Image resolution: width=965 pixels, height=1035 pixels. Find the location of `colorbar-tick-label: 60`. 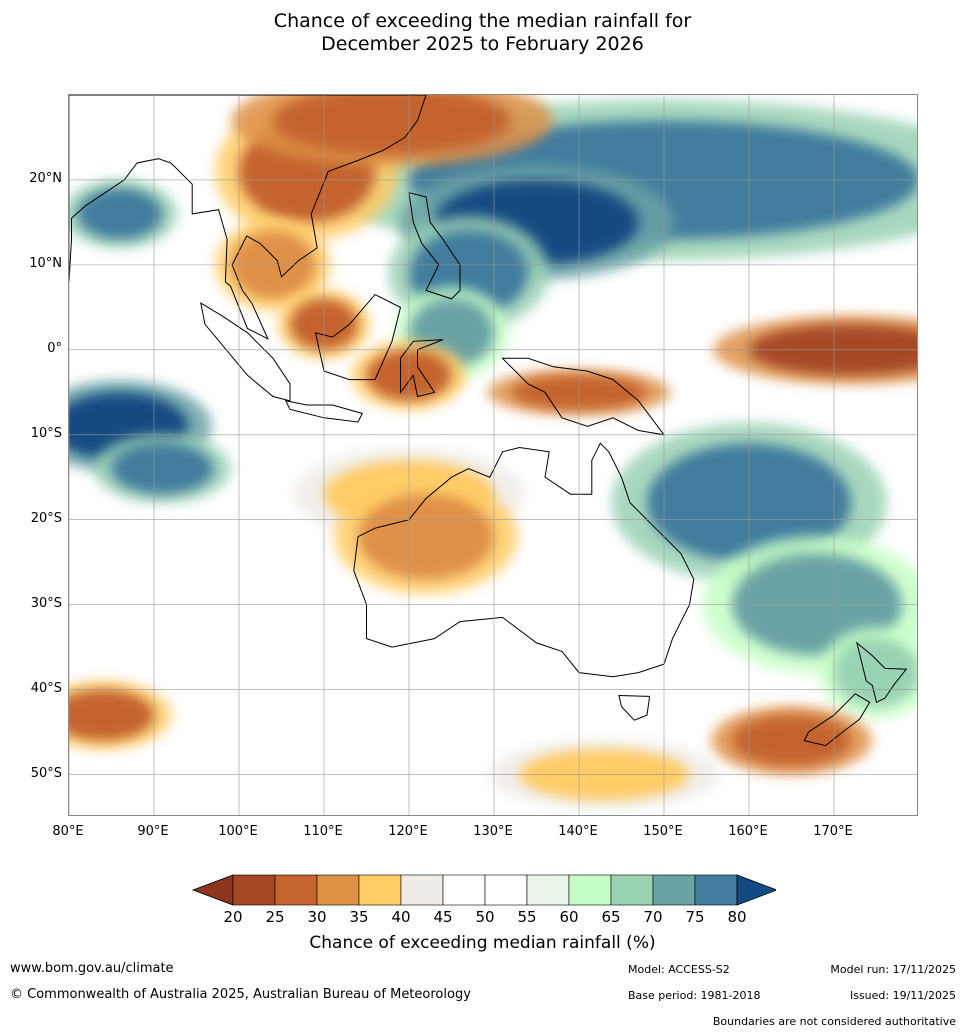

colorbar-tick-label: 60 is located at coordinates (569, 917).